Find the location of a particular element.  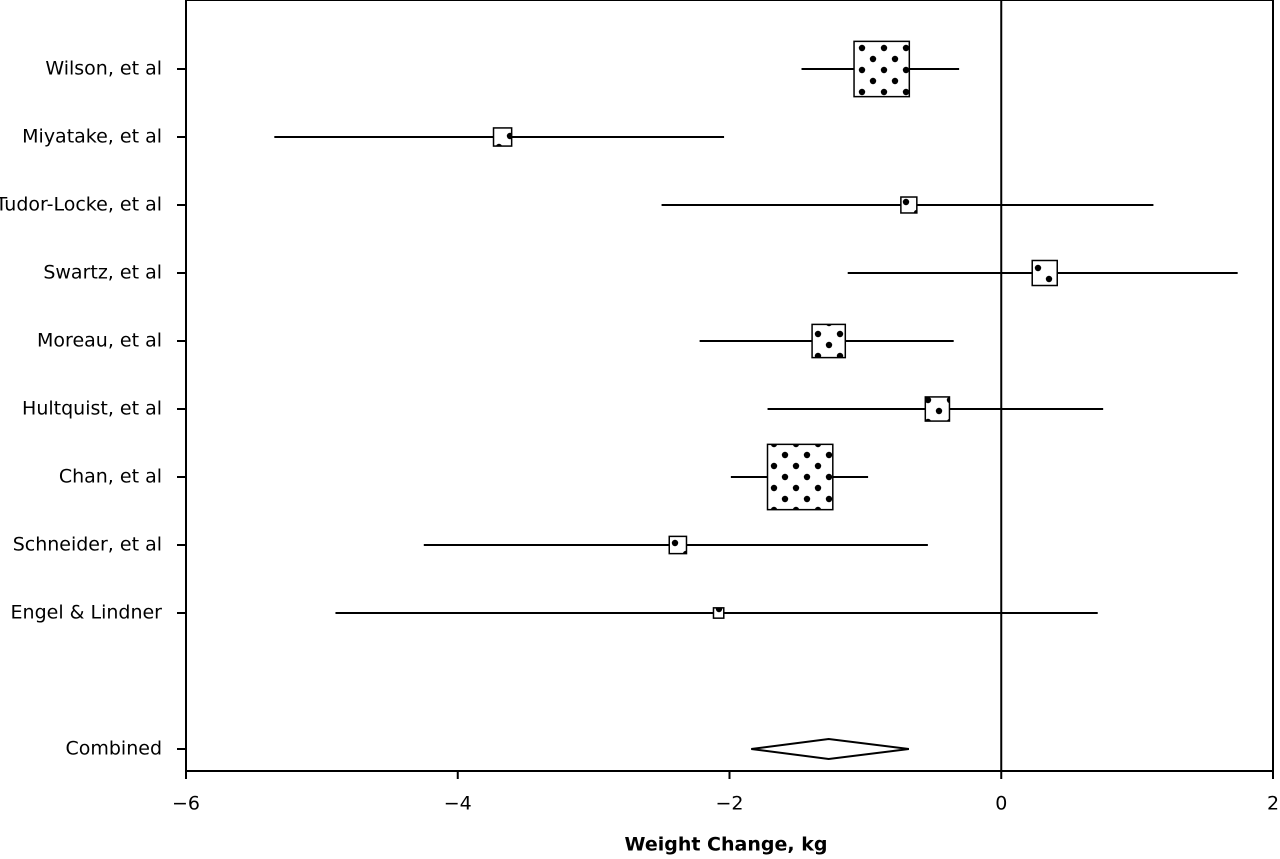

y-tick-label: Swartz, et al is located at coordinates (102, 273).